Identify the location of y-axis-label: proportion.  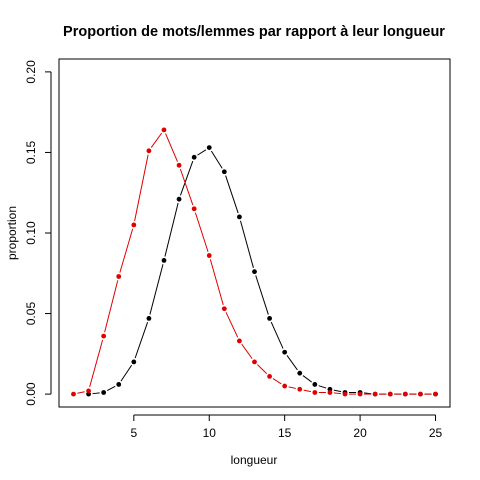
(12, 233).